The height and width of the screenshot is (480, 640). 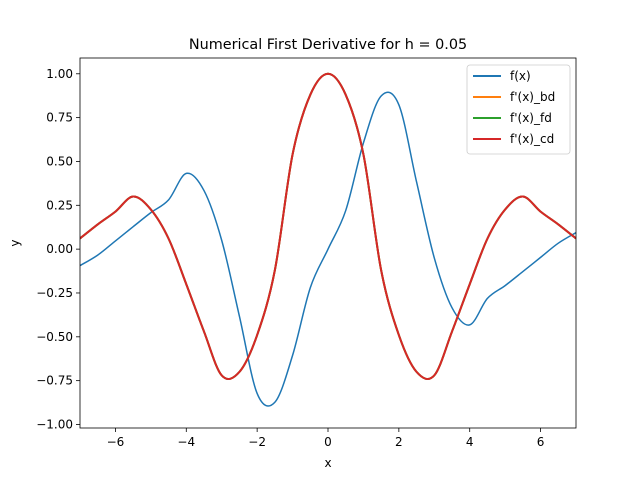 I want to click on chart-title: Numerical First Derivative for h = 0.05, so click(x=328, y=45).